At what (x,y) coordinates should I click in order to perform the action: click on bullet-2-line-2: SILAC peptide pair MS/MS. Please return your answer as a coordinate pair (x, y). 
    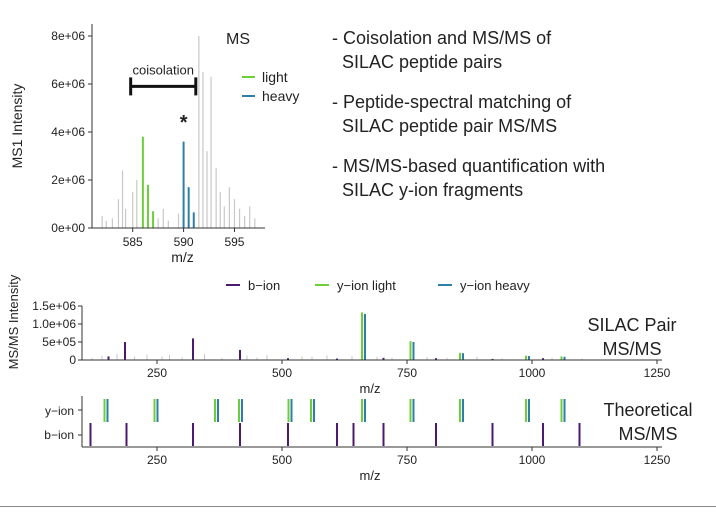
    Looking at the image, I should click on (445, 126).